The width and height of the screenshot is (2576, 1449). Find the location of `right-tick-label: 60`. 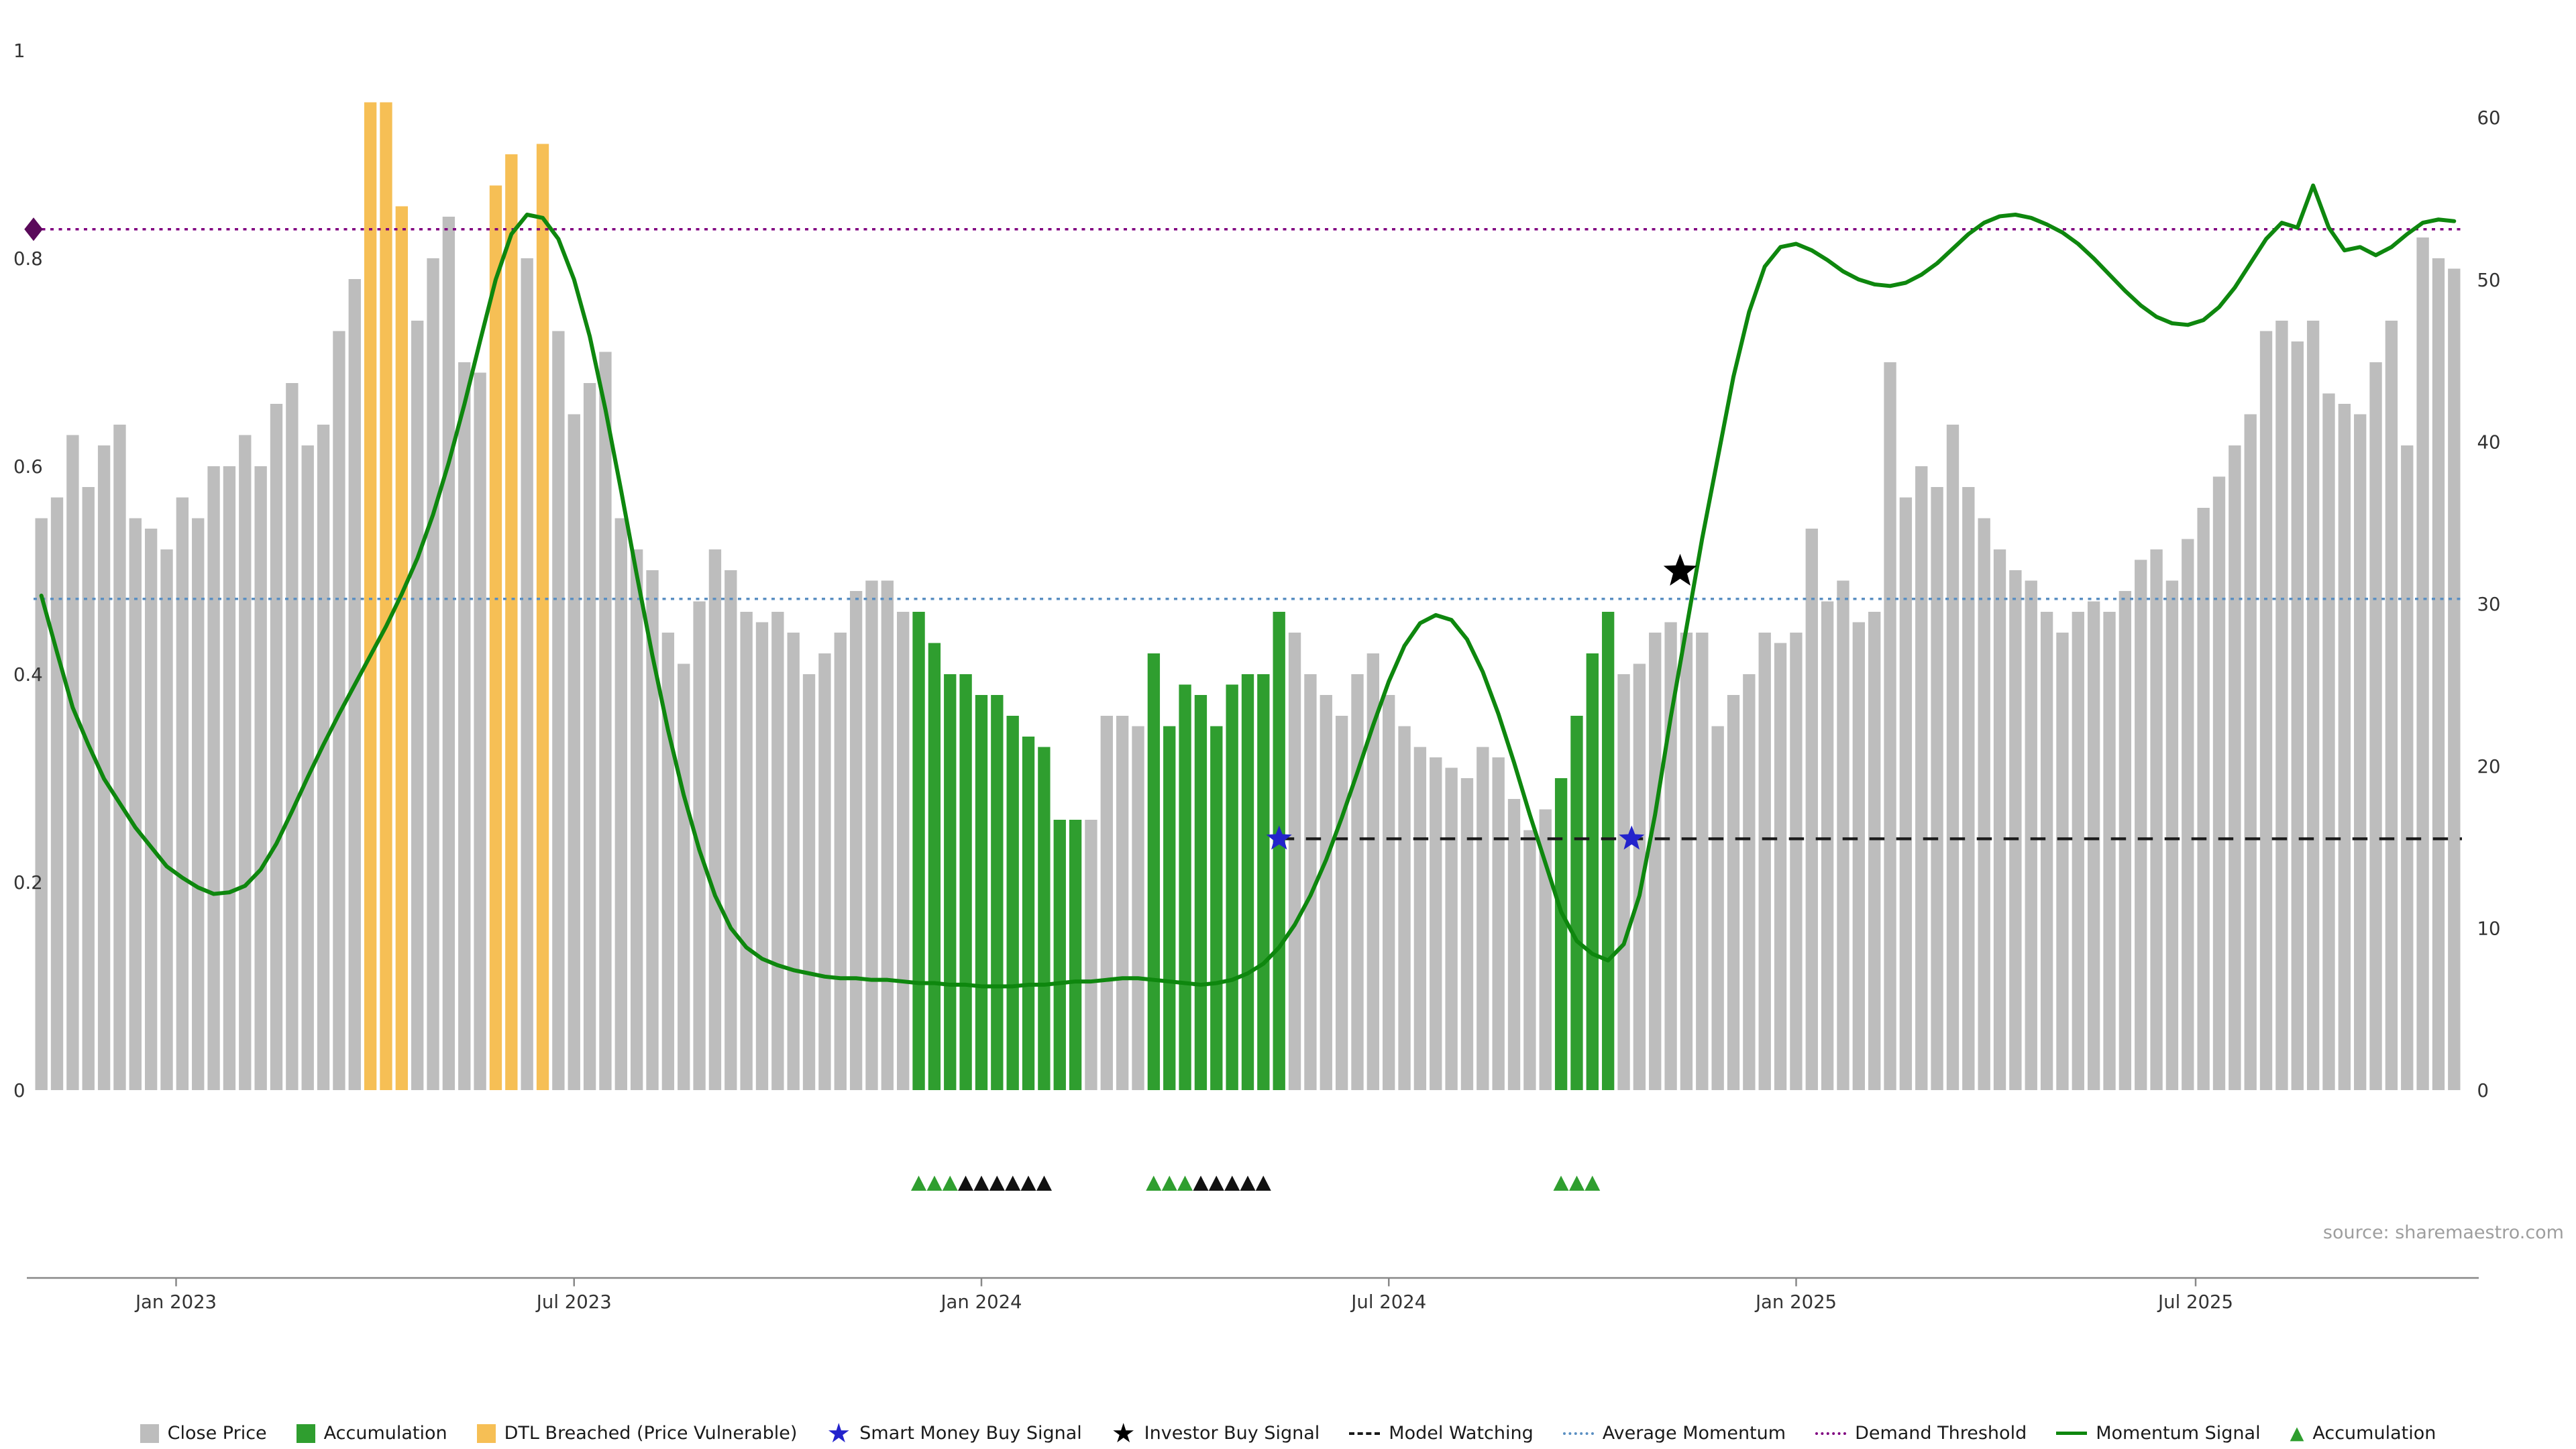

right-tick-label: 60 is located at coordinates (2489, 118).